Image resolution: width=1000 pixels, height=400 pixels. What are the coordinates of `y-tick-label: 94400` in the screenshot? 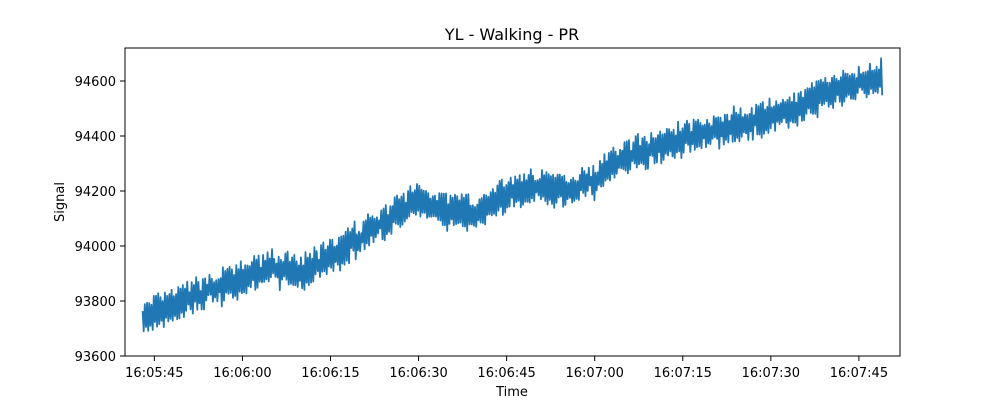 It's located at (95, 137).